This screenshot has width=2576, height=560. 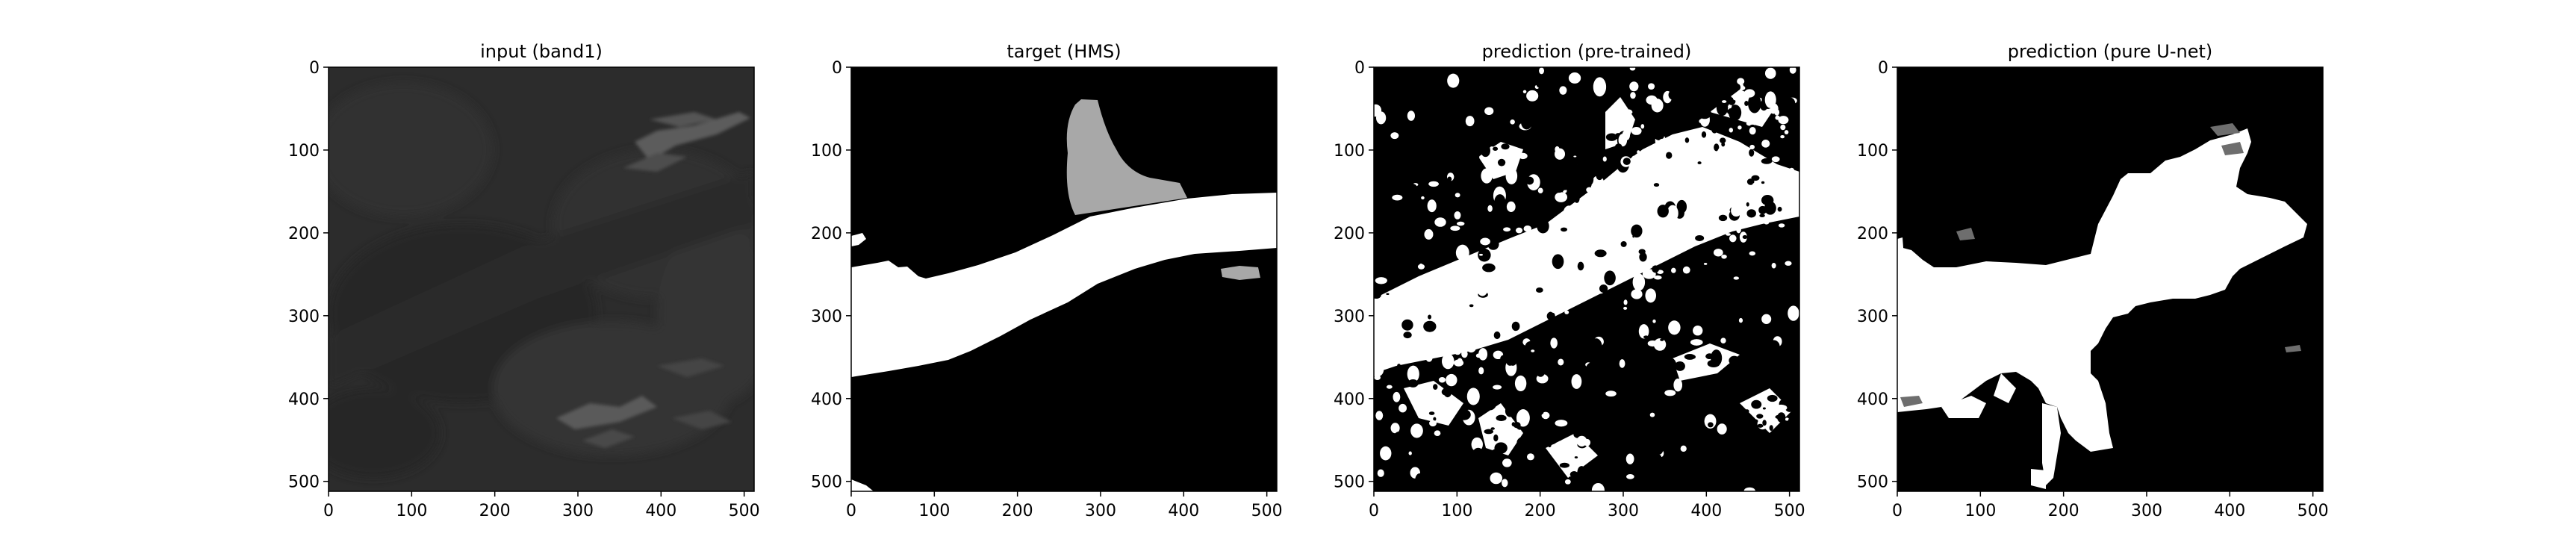 I want to click on y-tick-label: 300, so click(x=1872, y=317).